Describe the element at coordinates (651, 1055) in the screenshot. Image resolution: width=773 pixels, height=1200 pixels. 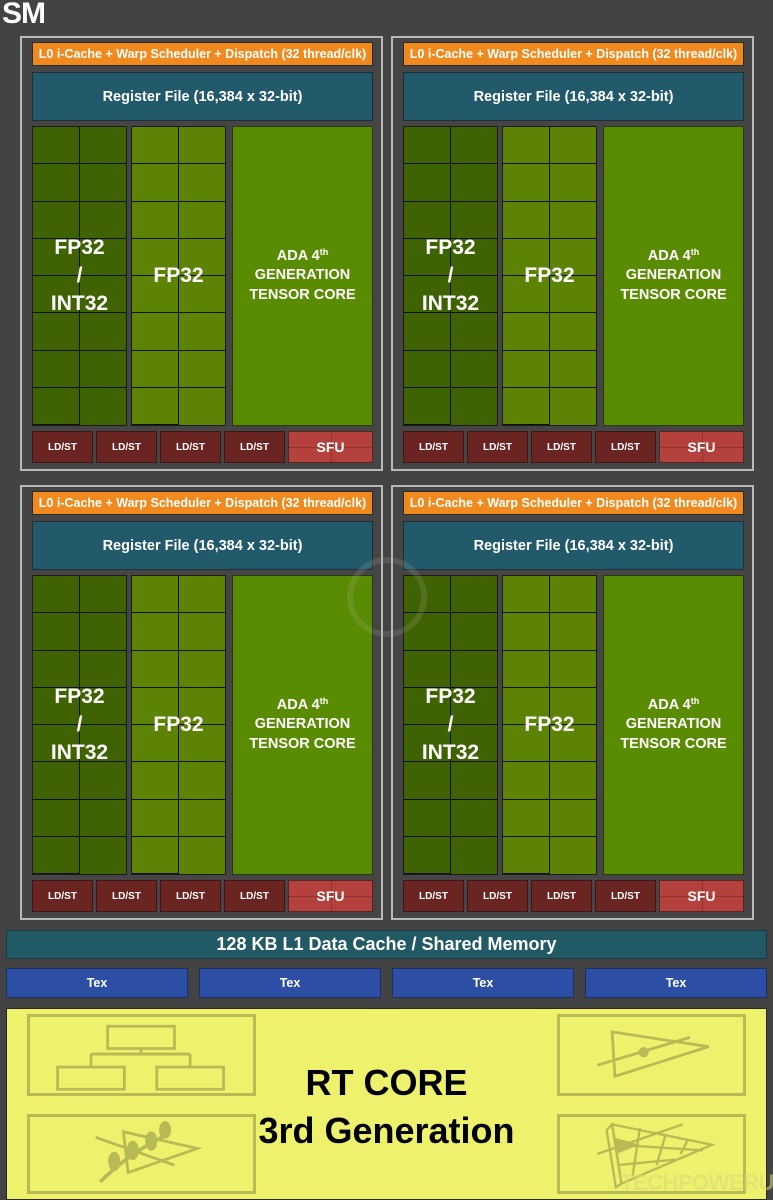
I see `ray-triangle-intersection-icon` at that location.